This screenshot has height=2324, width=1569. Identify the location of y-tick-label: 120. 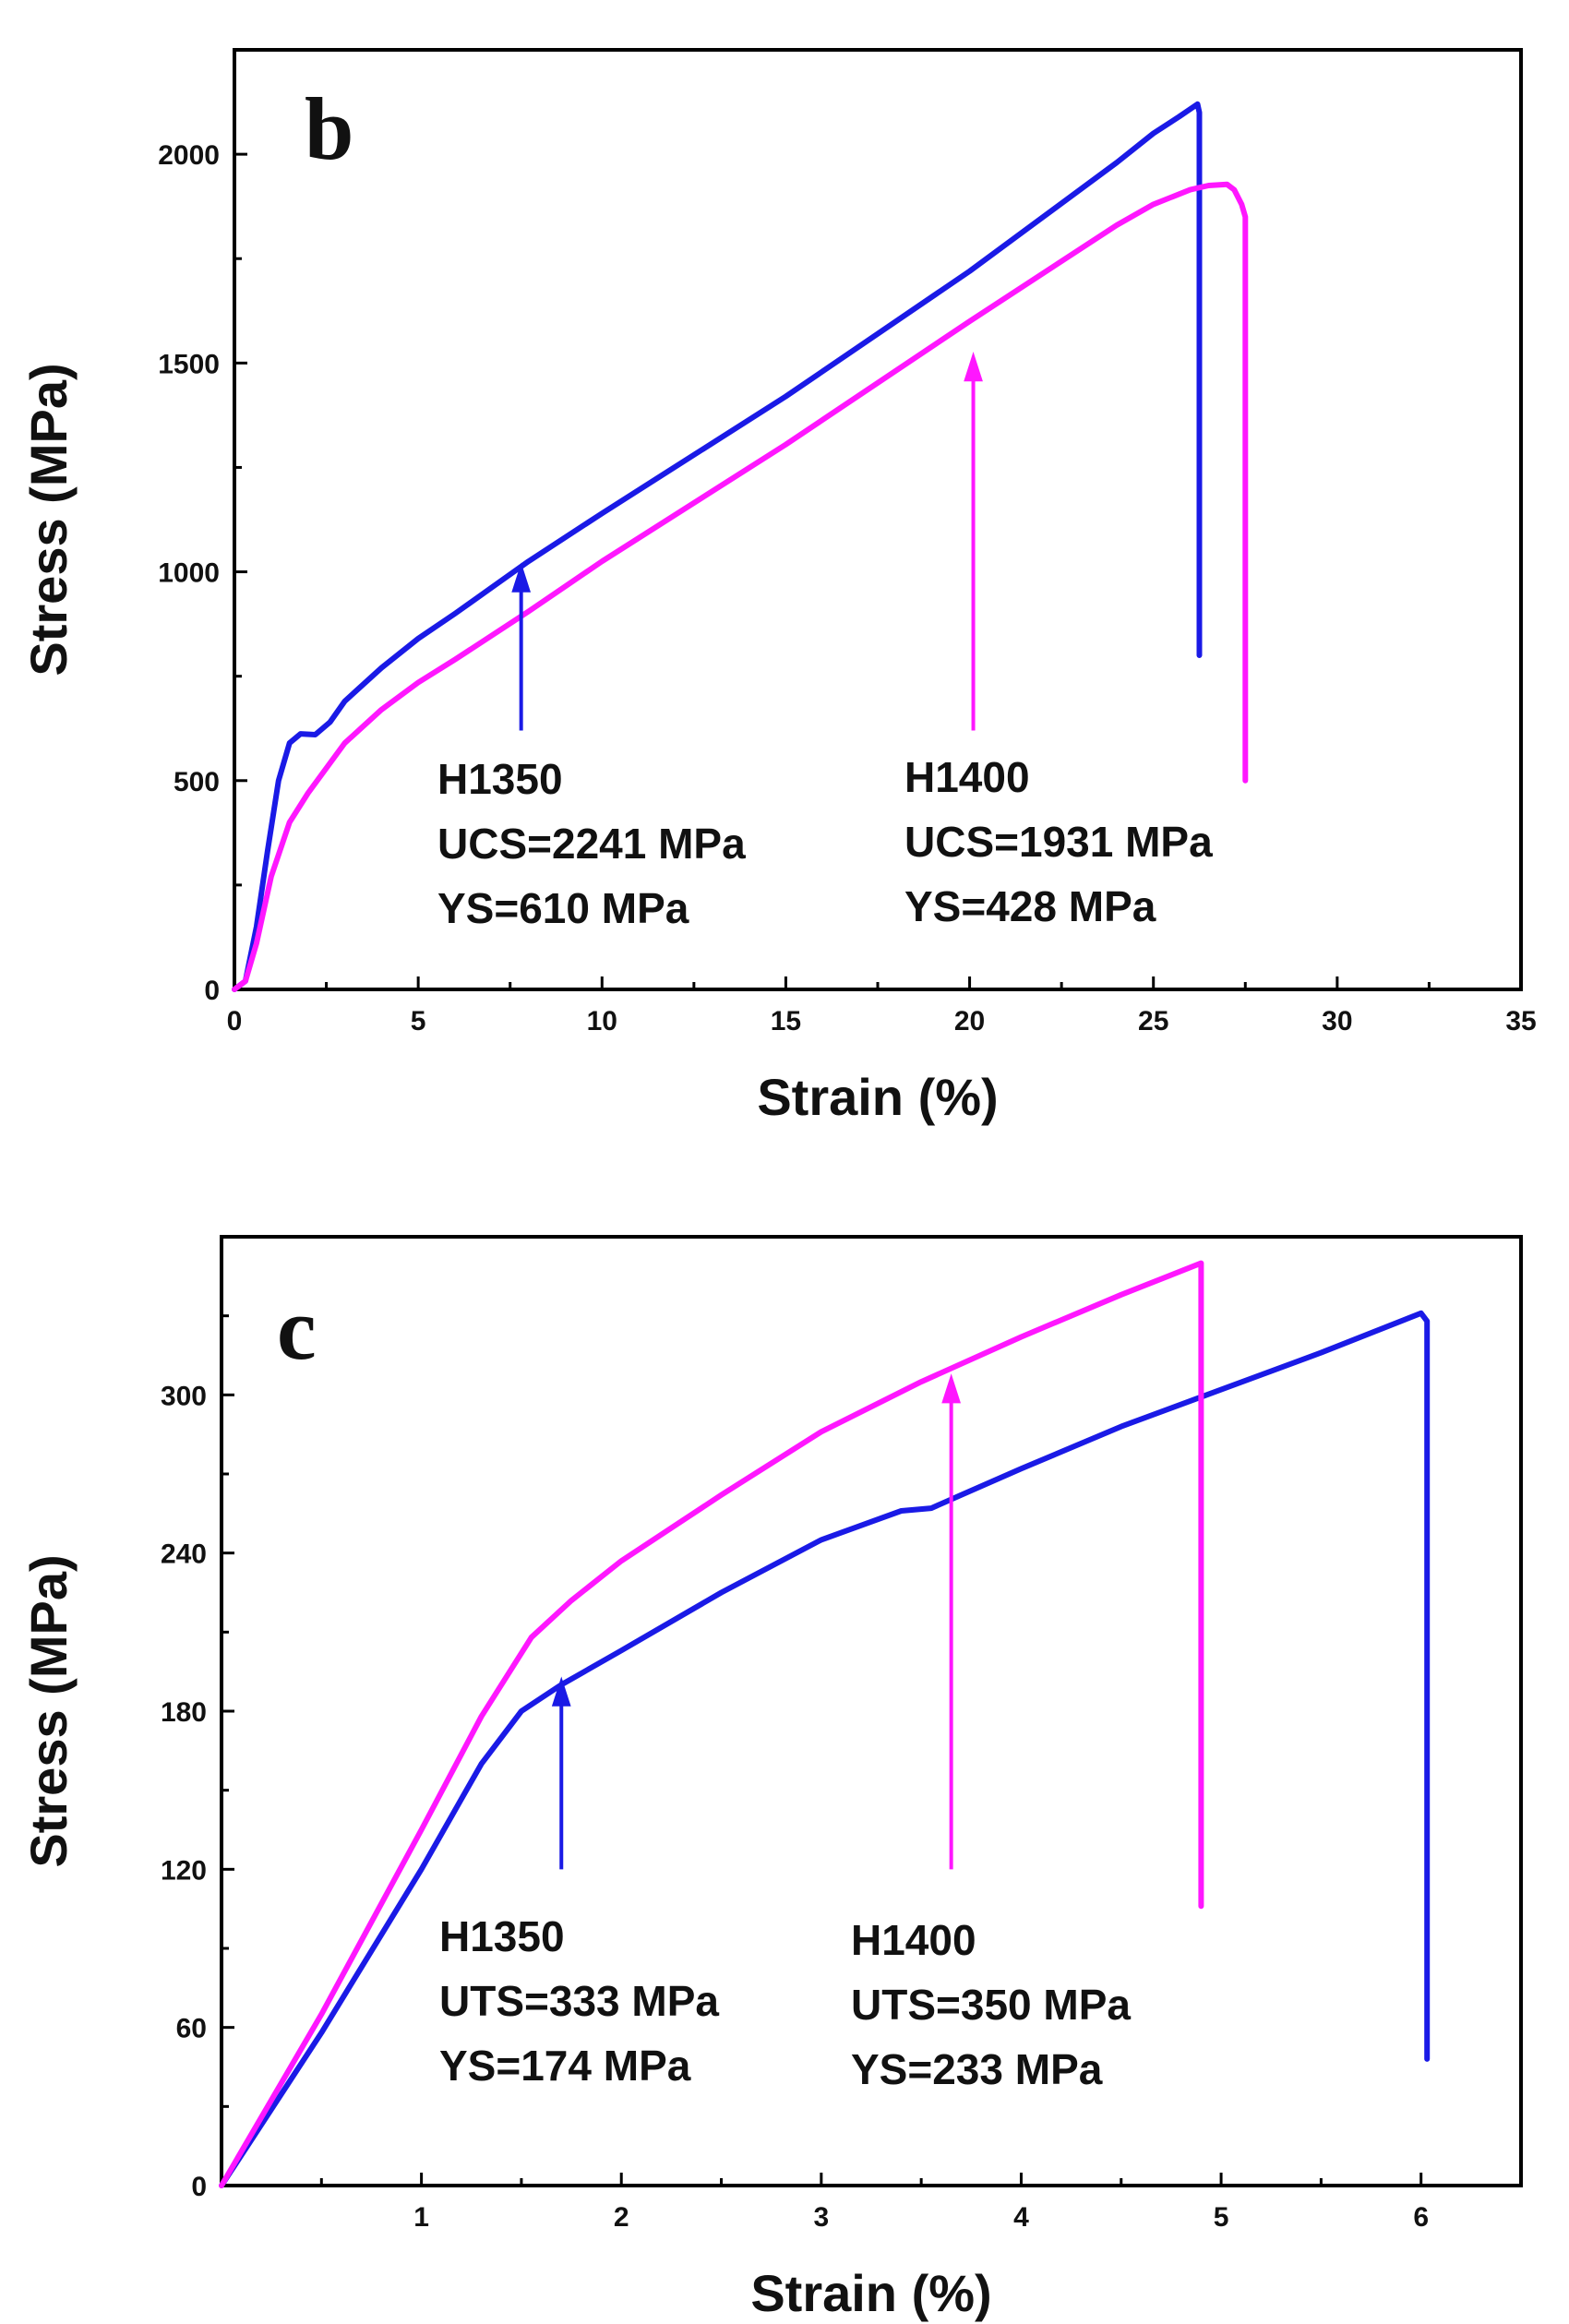
(184, 1870).